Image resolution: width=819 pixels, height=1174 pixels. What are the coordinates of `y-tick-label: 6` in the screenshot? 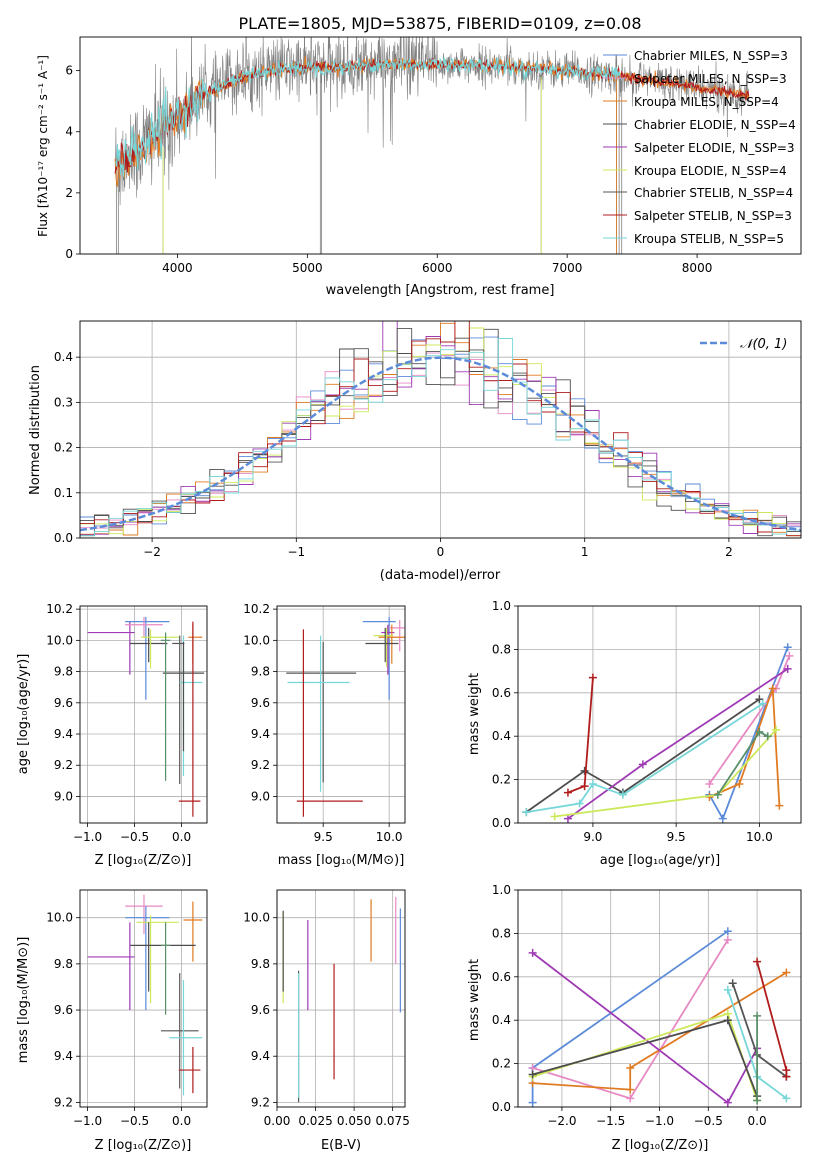 It's located at (69, 71).